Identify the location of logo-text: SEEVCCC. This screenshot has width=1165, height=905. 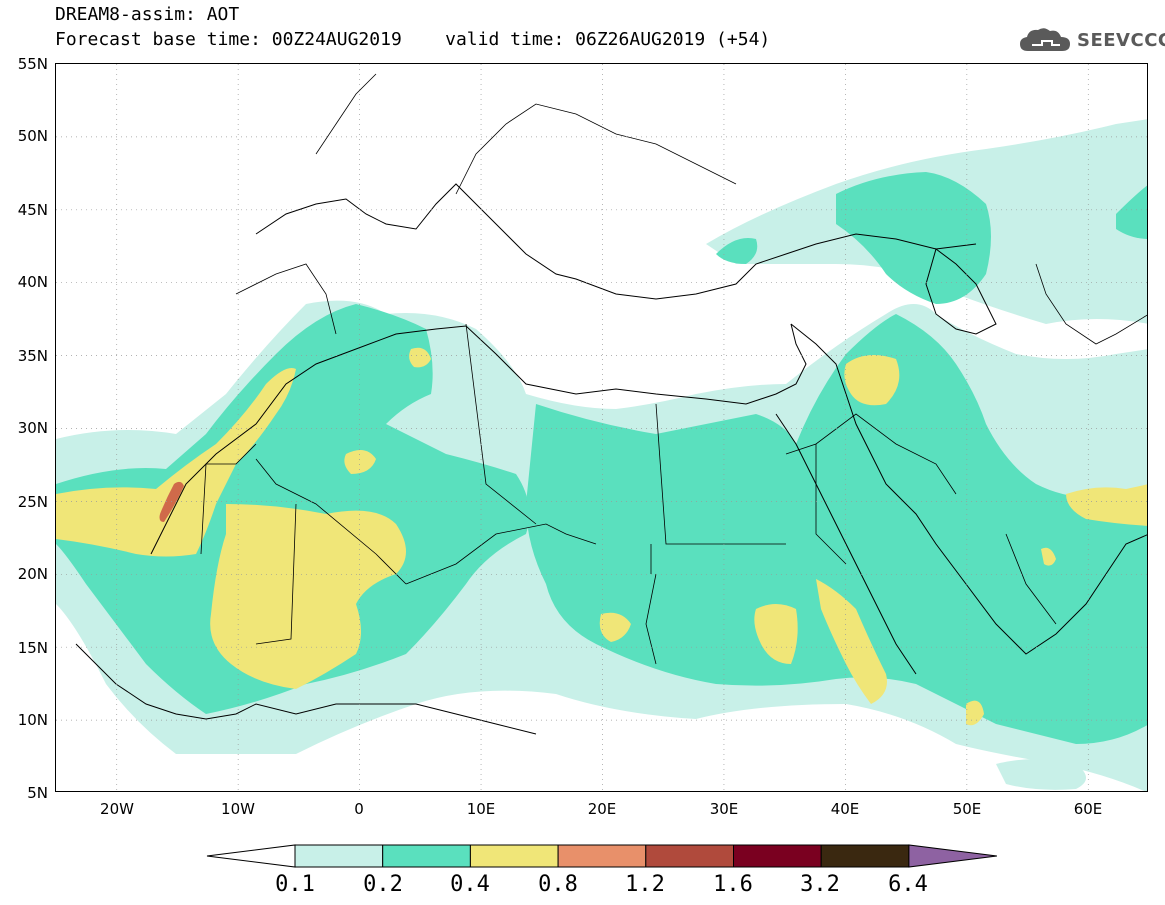
(1121, 40).